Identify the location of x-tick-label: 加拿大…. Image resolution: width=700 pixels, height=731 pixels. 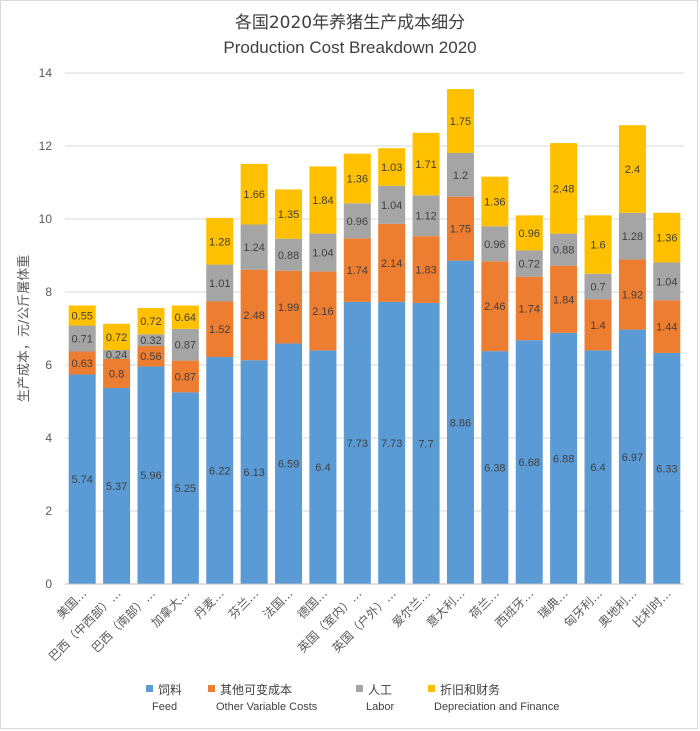
(170, 608).